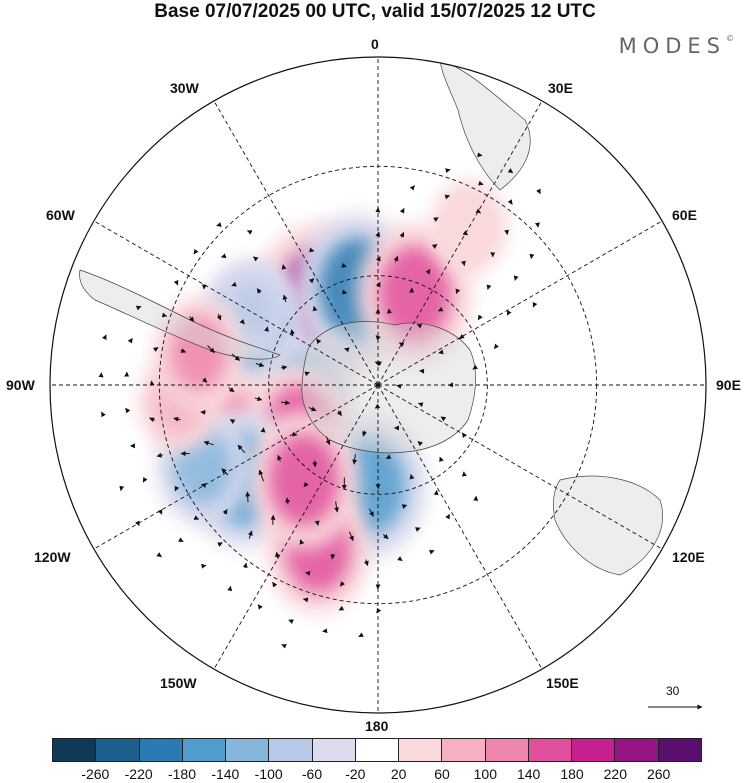 This screenshot has width=750, height=783. Describe the element at coordinates (184, 88) in the screenshot. I see `lon-label-30w: 30W` at that location.